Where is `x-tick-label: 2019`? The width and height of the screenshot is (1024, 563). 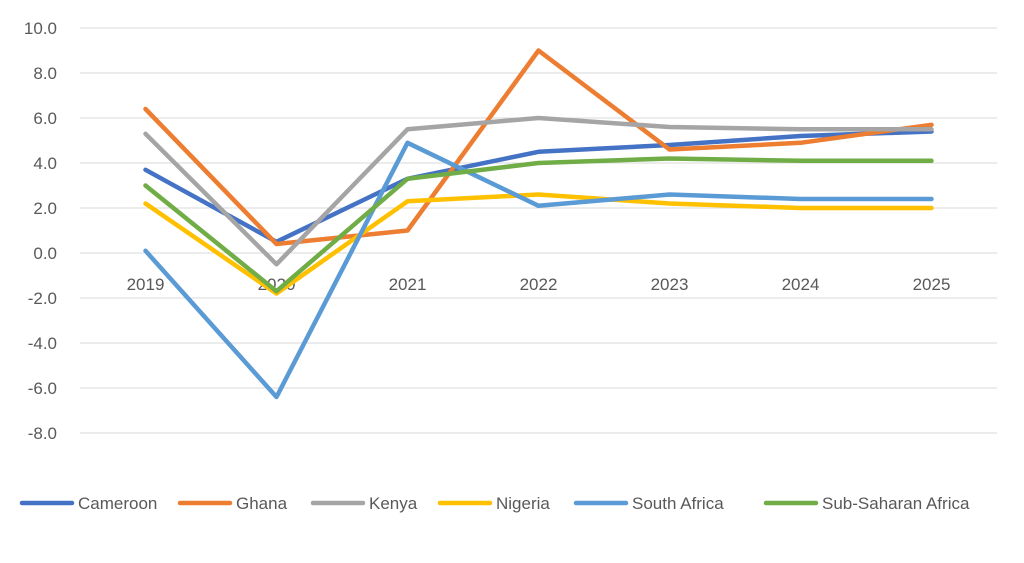 x-tick-label: 2019 is located at coordinates (146, 284).